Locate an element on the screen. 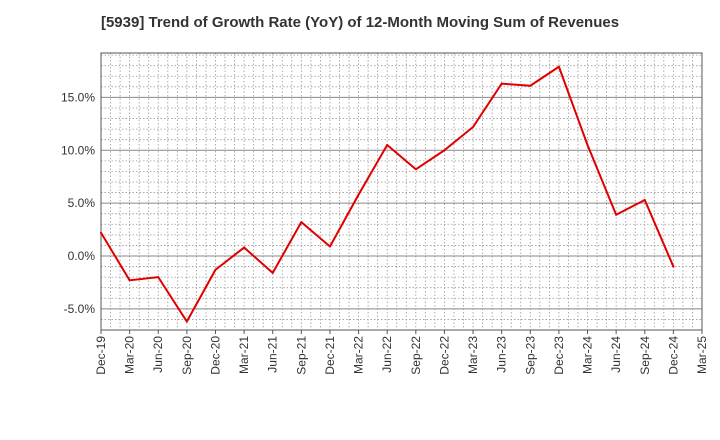 This screenshot has height=440, width=720. x-tick-label: Jun-22 is located at coordinates (387, 354).